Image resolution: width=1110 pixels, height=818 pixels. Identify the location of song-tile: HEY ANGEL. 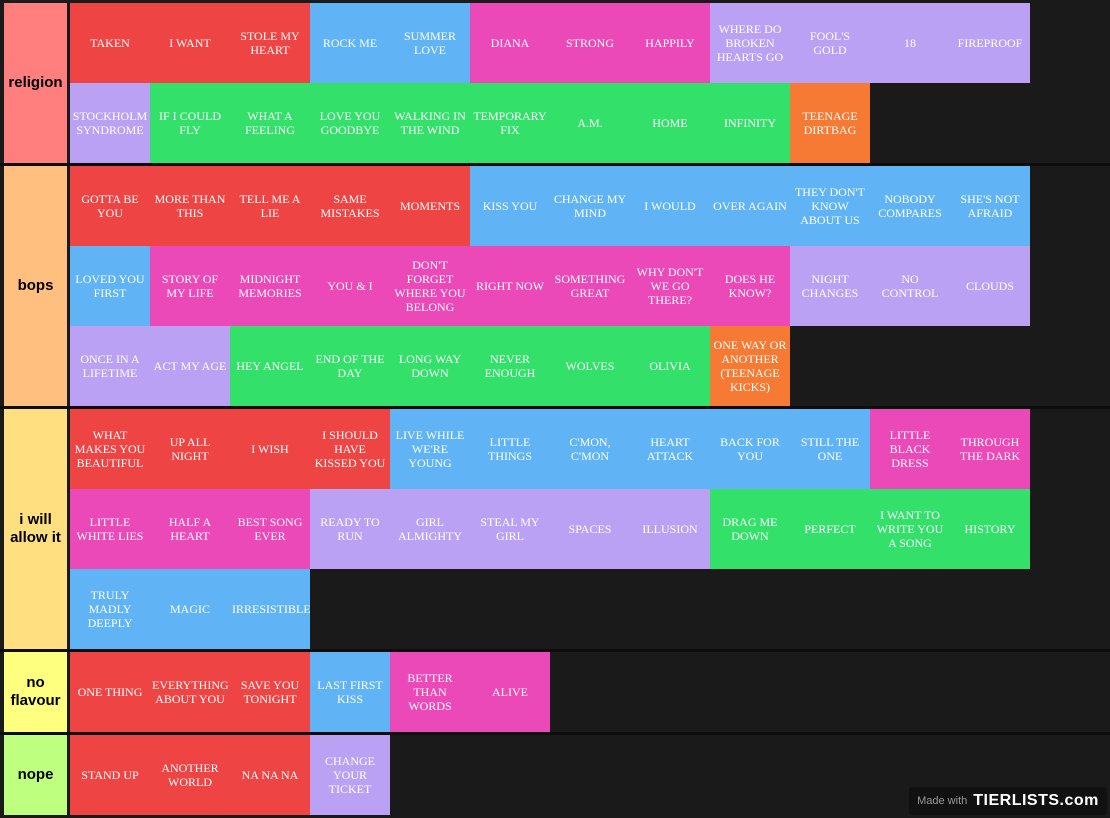
(270, 366).